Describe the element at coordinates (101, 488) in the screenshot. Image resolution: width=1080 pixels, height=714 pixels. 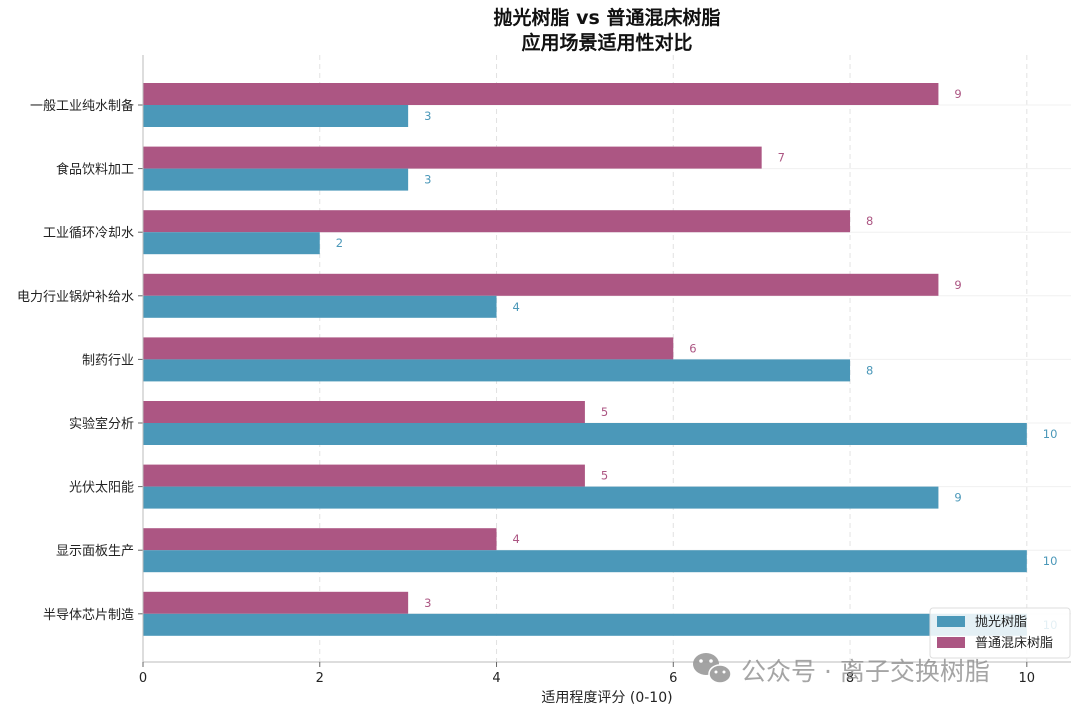
I see `category-label-6: 光伏太阳能` at that location.